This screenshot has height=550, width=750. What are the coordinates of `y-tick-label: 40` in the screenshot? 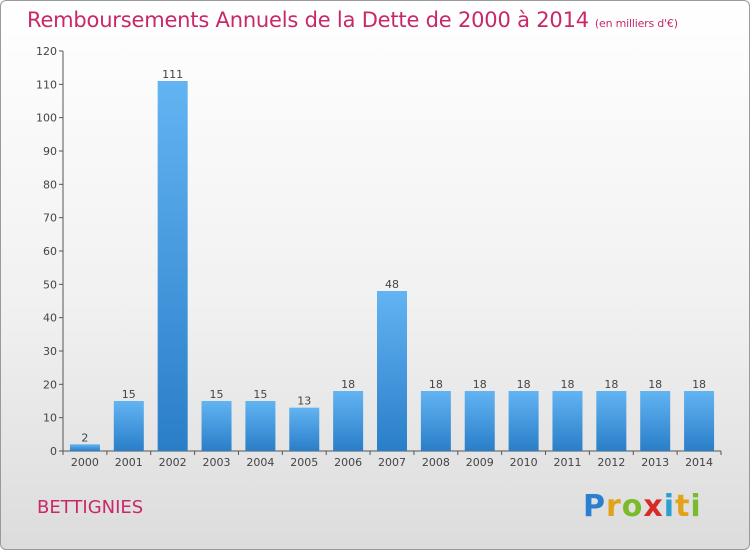 It's located at (50, 318).